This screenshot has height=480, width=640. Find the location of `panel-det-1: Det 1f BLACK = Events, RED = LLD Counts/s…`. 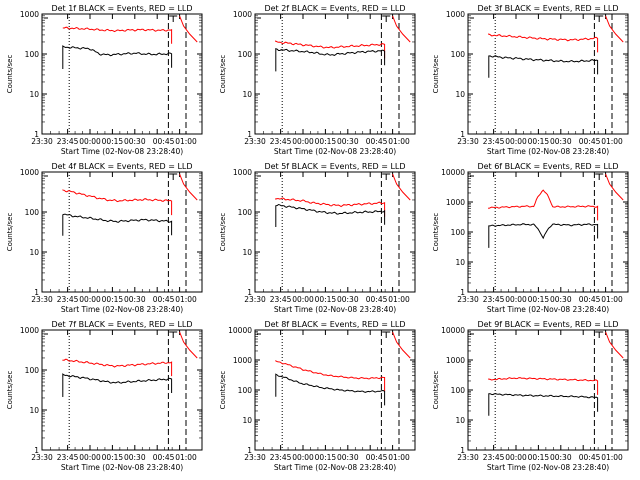

panel-det-1: Det 1f BLACK = Events, RED = LLD Counts/s… is located at coordinates (104, 80).